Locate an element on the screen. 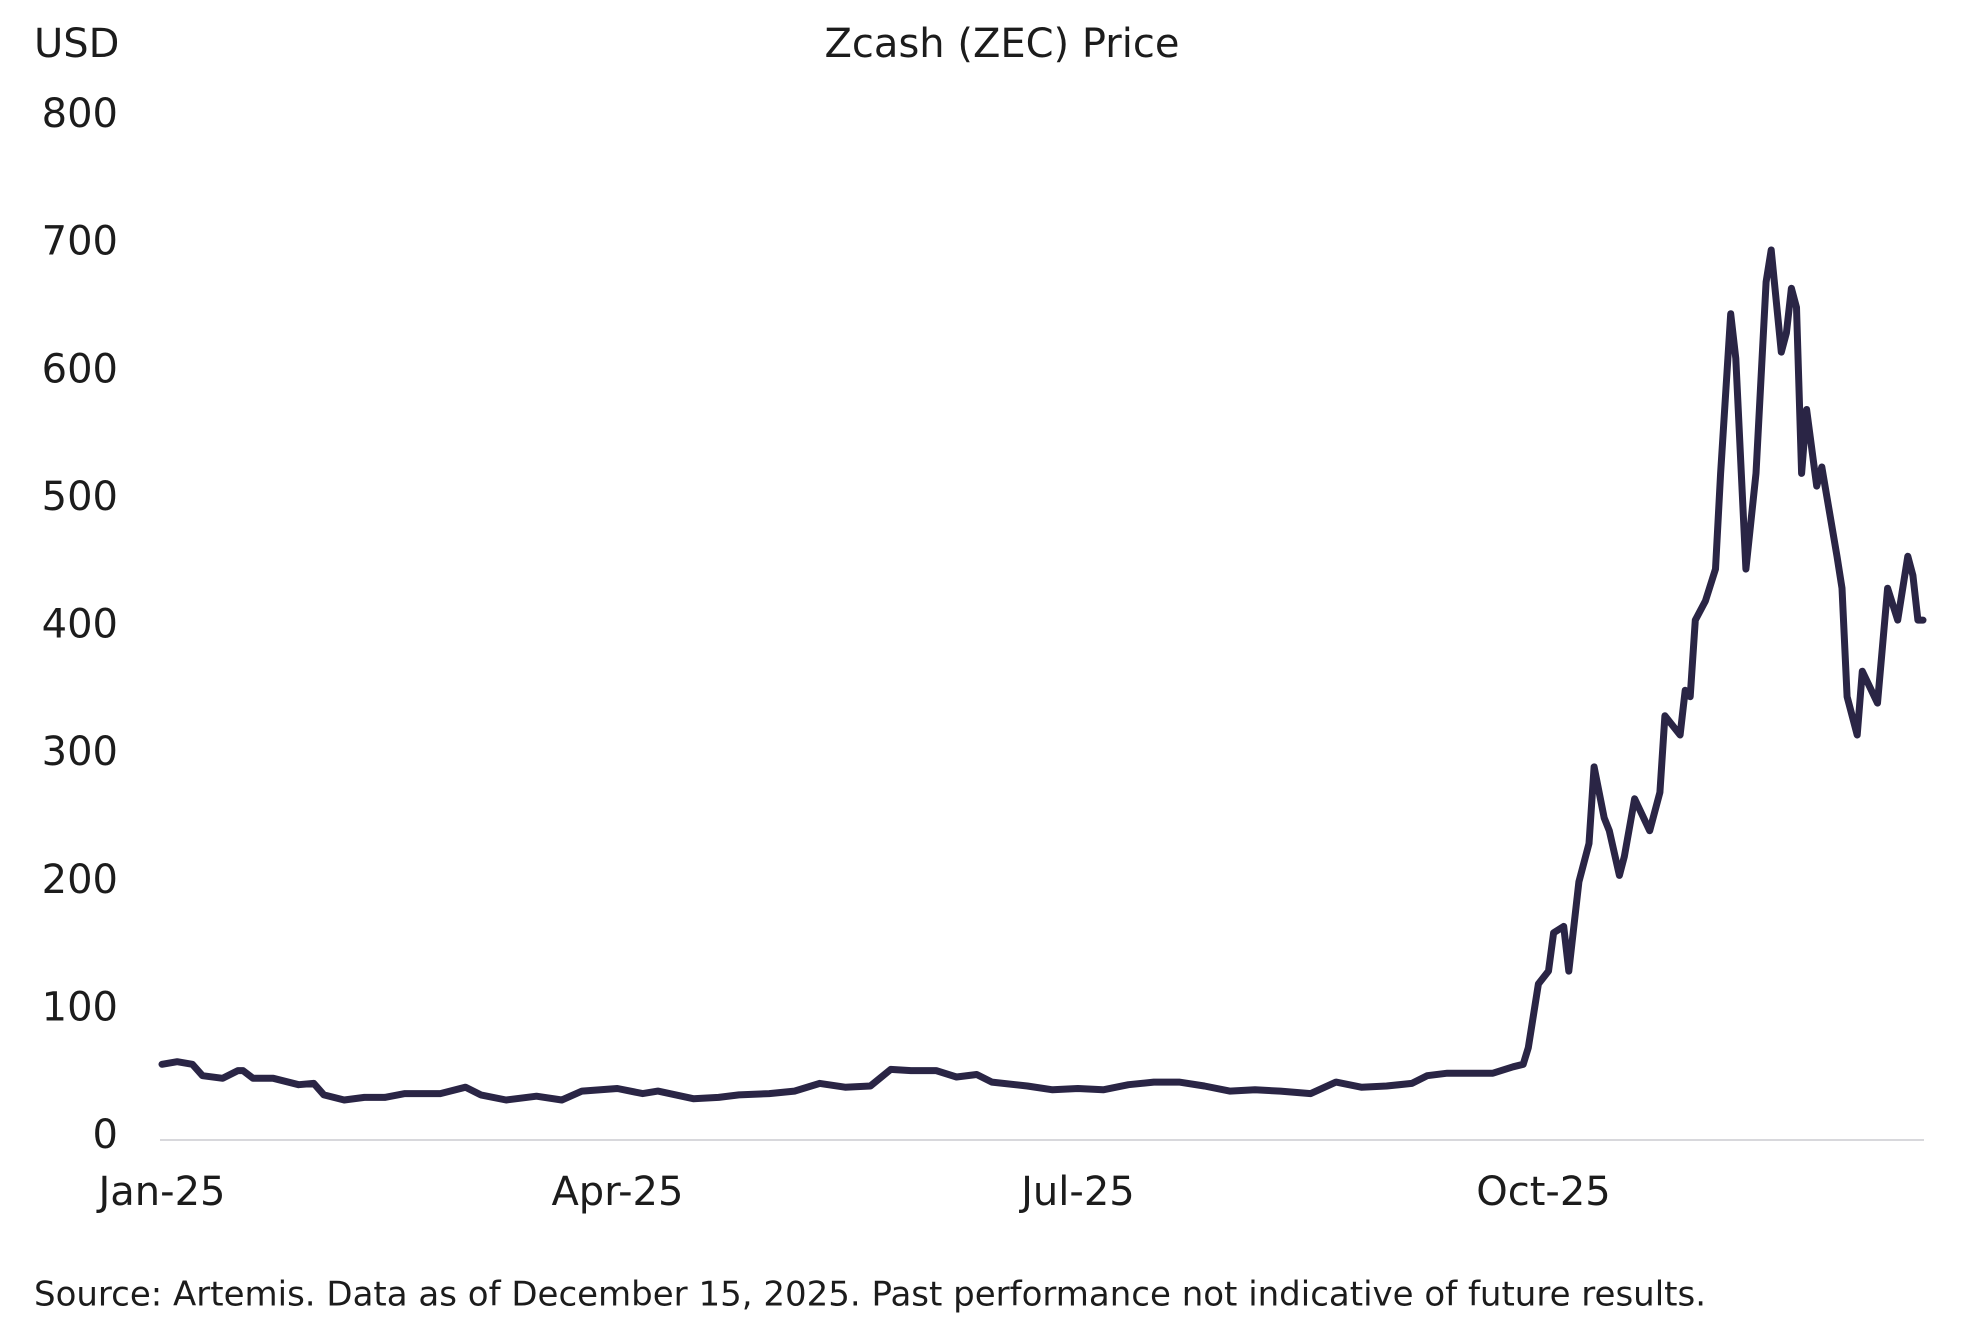 Image resolution: width=1980 pixels, height=1320 pixels. y-tick-label: 200 is located at coordinates (80, 880).